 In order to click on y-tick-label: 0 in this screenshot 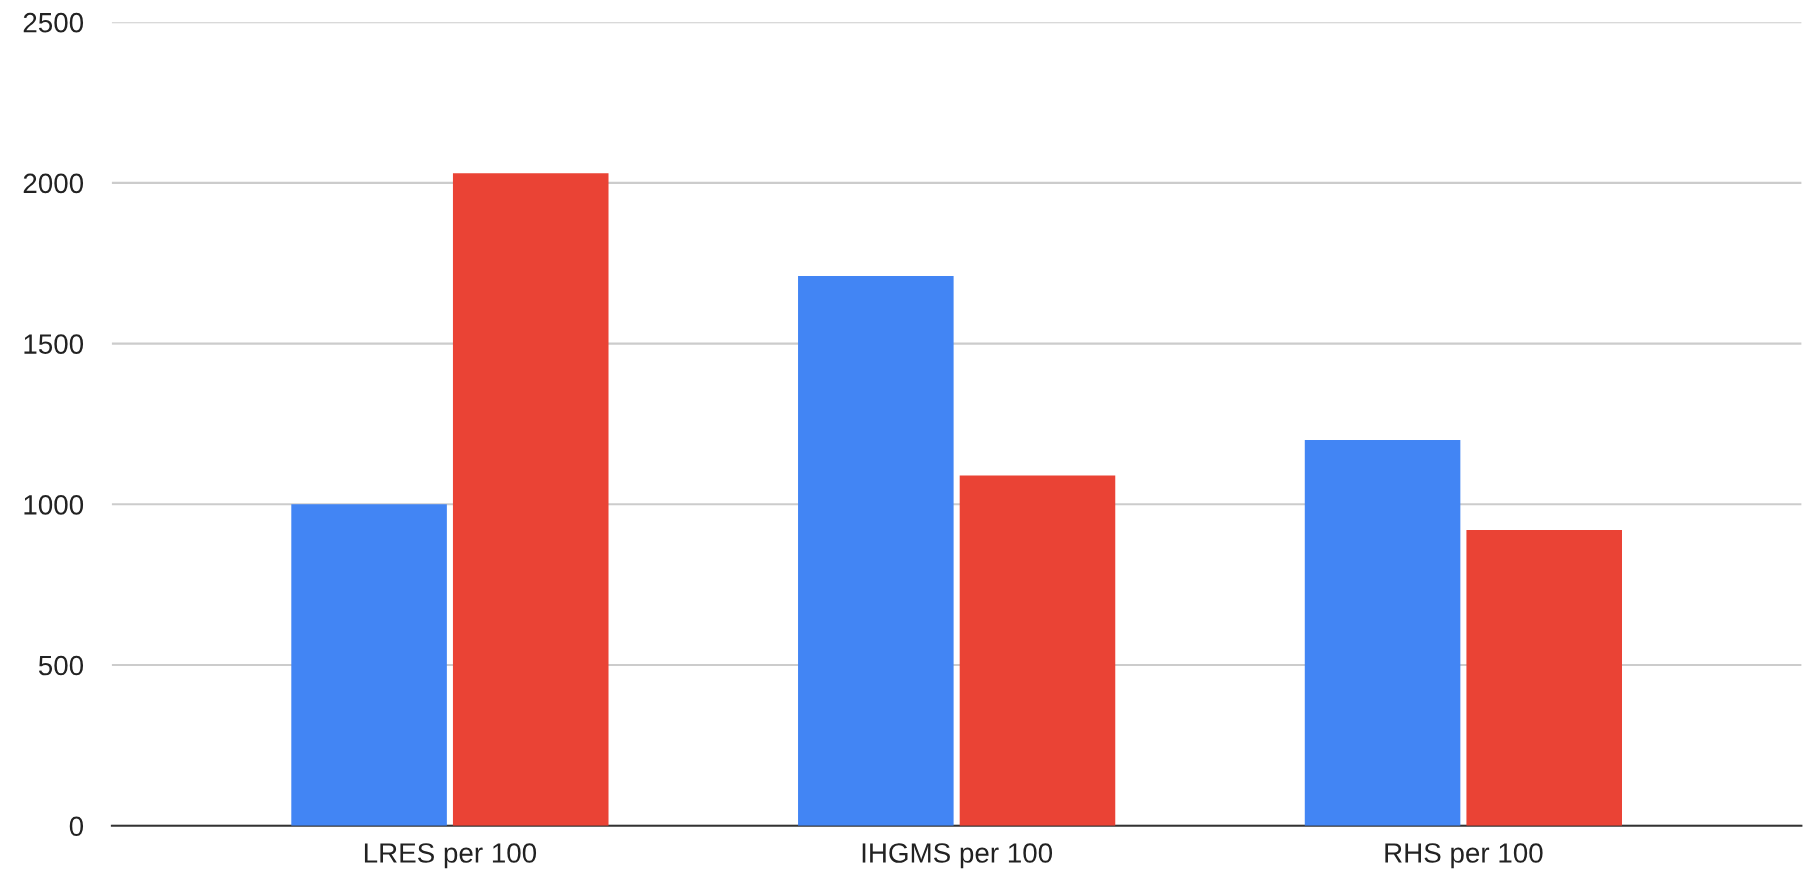, I will do `click(76, 826)`.